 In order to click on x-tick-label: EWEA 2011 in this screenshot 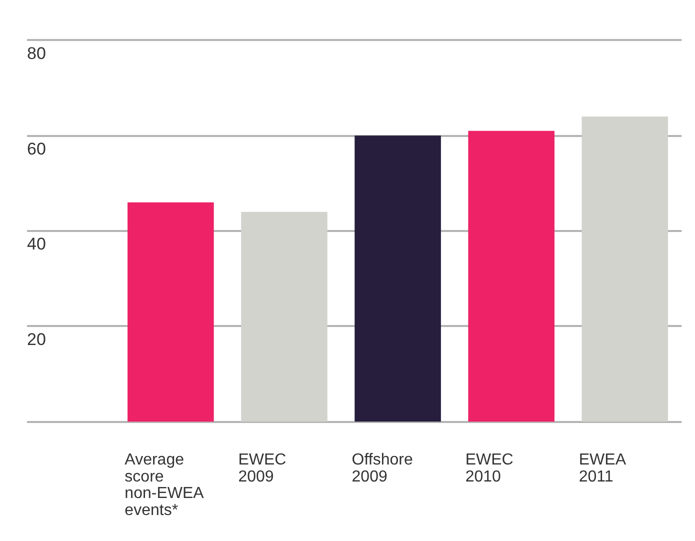, I will do `click(602, 469)`.